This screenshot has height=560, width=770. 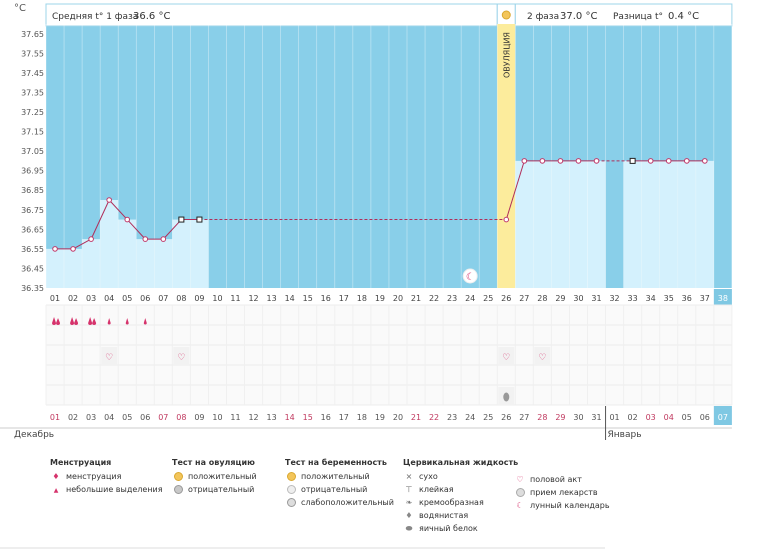 What do you see at coordinates (344, 298) in the screenshot?
I see `cycle-day-label: 17` at bounding box center [344, 298].